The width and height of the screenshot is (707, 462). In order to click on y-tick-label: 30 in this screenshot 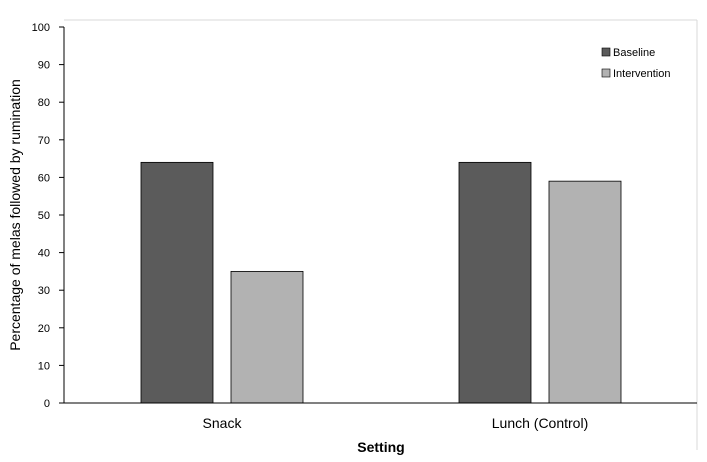, I will do `click(44, 291)`.